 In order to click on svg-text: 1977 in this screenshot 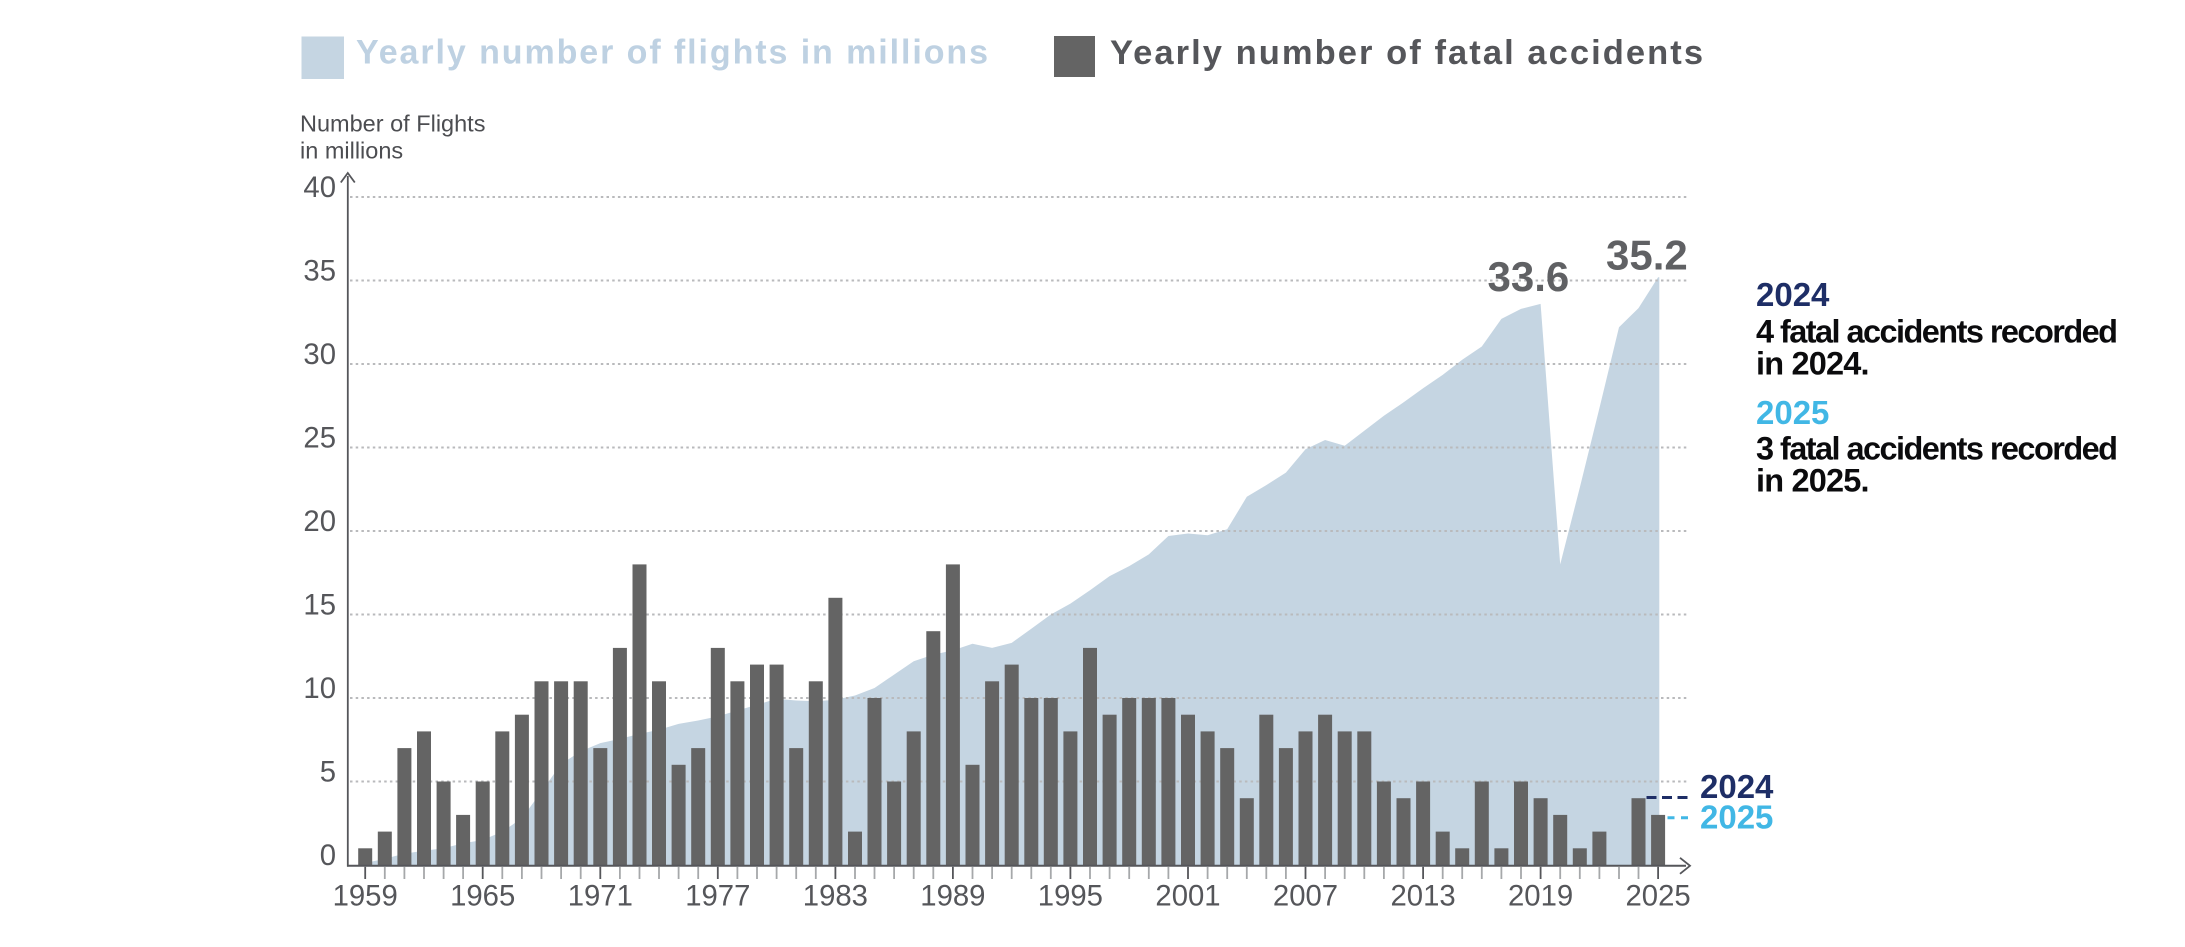, I will do `click(717, 896)`.